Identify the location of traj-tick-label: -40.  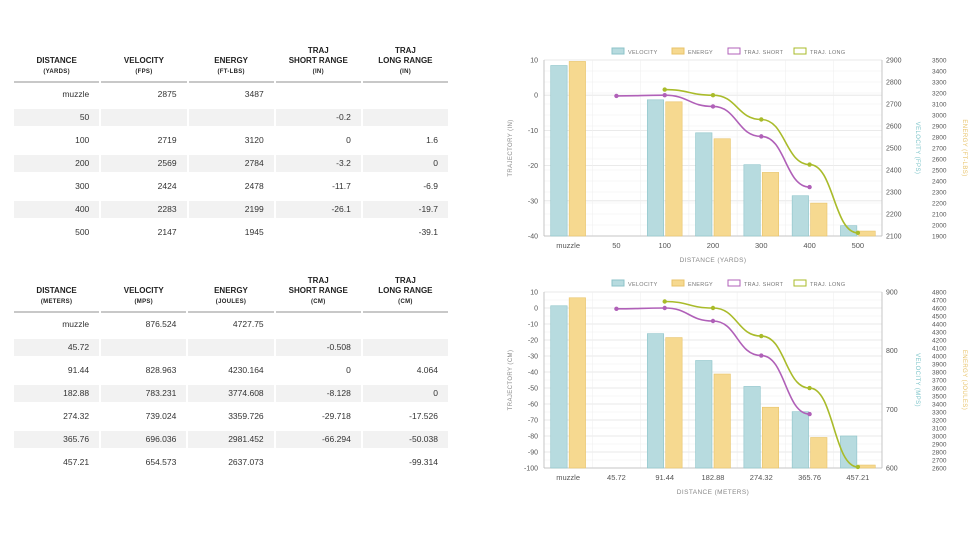
(533, 237).